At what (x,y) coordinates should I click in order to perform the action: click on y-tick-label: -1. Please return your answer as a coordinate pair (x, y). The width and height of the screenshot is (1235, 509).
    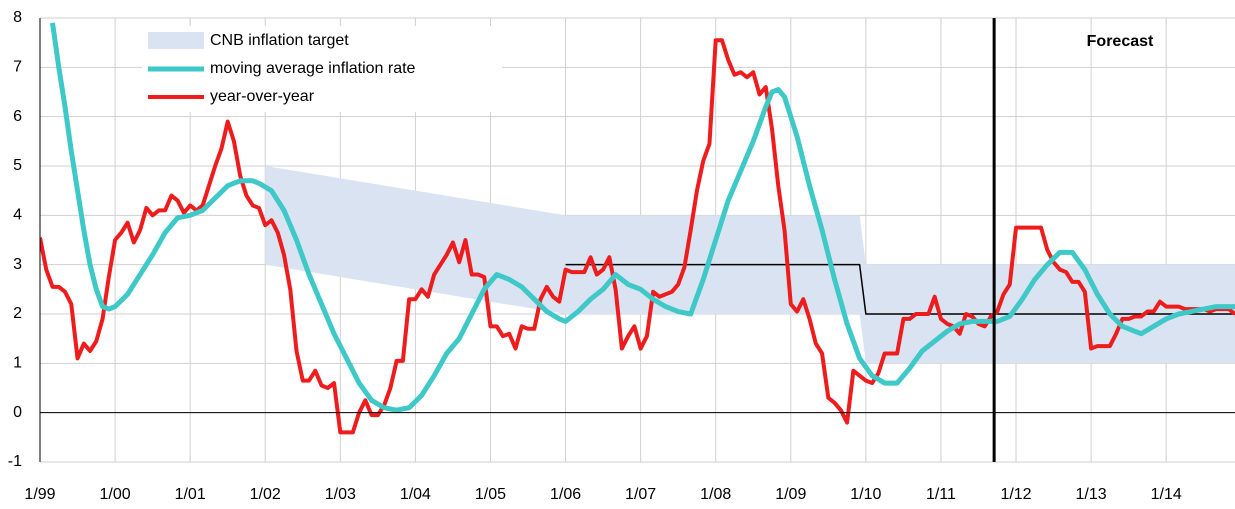
    Looking at the image, I should click on (15, 461).